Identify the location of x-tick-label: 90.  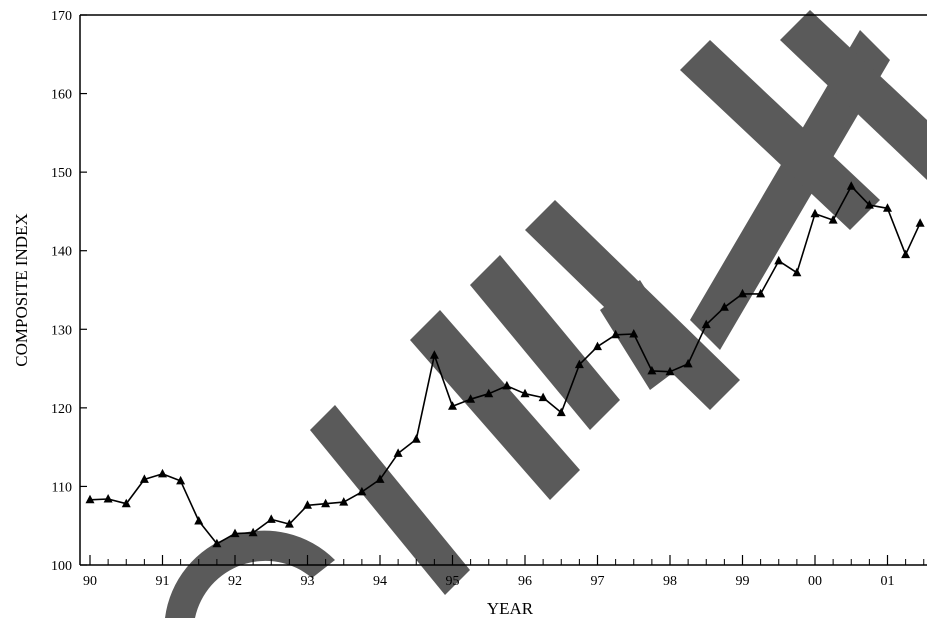
(90, 581).